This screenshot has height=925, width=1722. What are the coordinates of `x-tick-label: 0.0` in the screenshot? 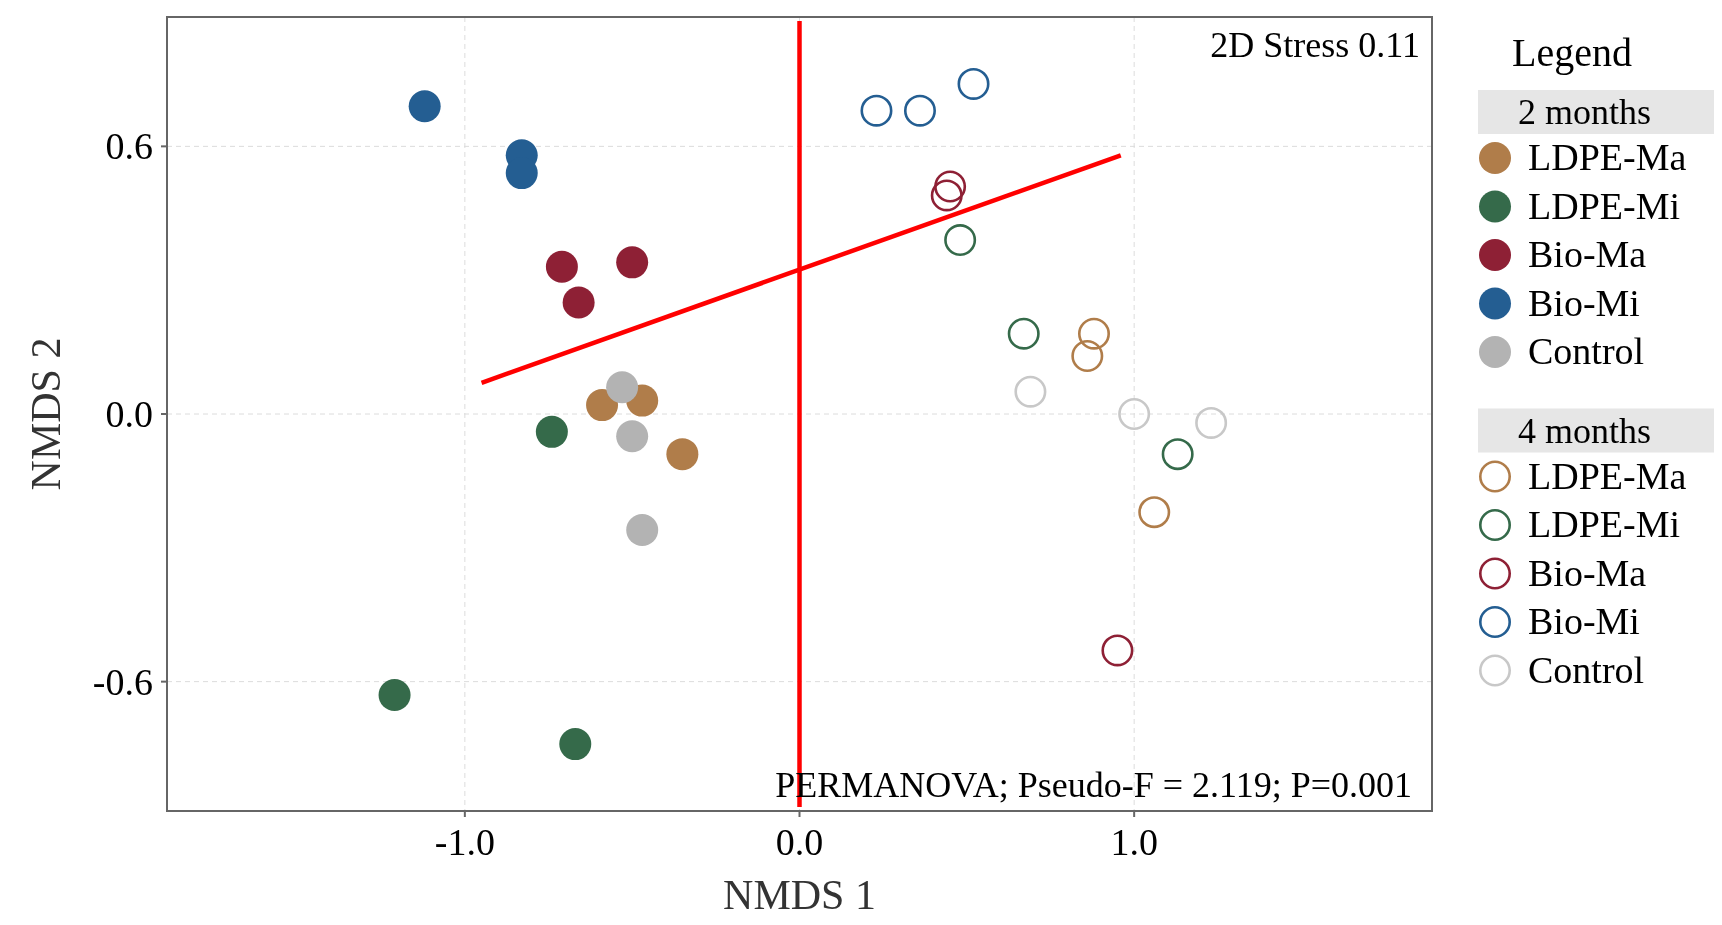 It's located at (799, 842).